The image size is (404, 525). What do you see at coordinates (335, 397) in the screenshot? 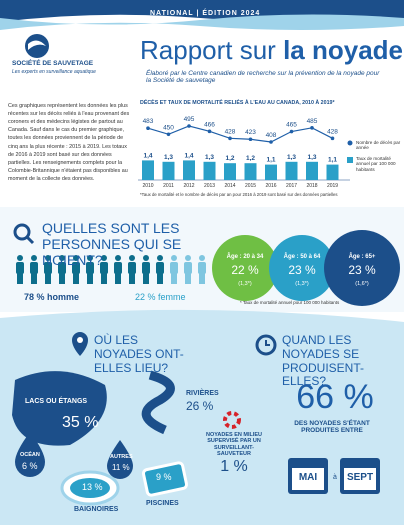
I see `when-share: 66 %` at bounding box center [335, 397].